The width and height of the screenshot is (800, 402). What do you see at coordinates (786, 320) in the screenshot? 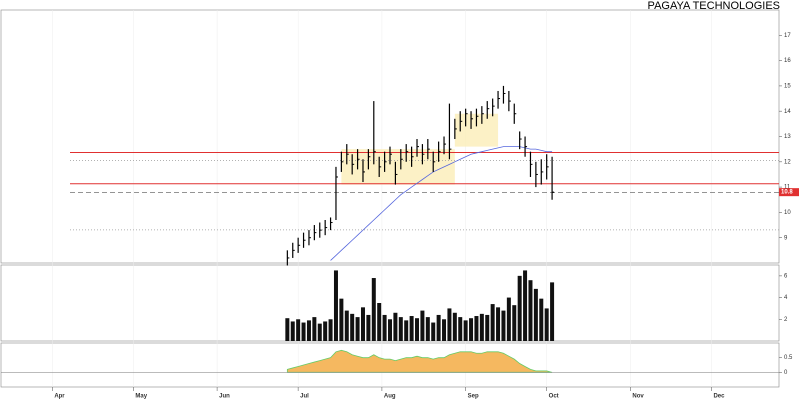
I see `y-tick-label: 2` at bounding box center [786, 320].